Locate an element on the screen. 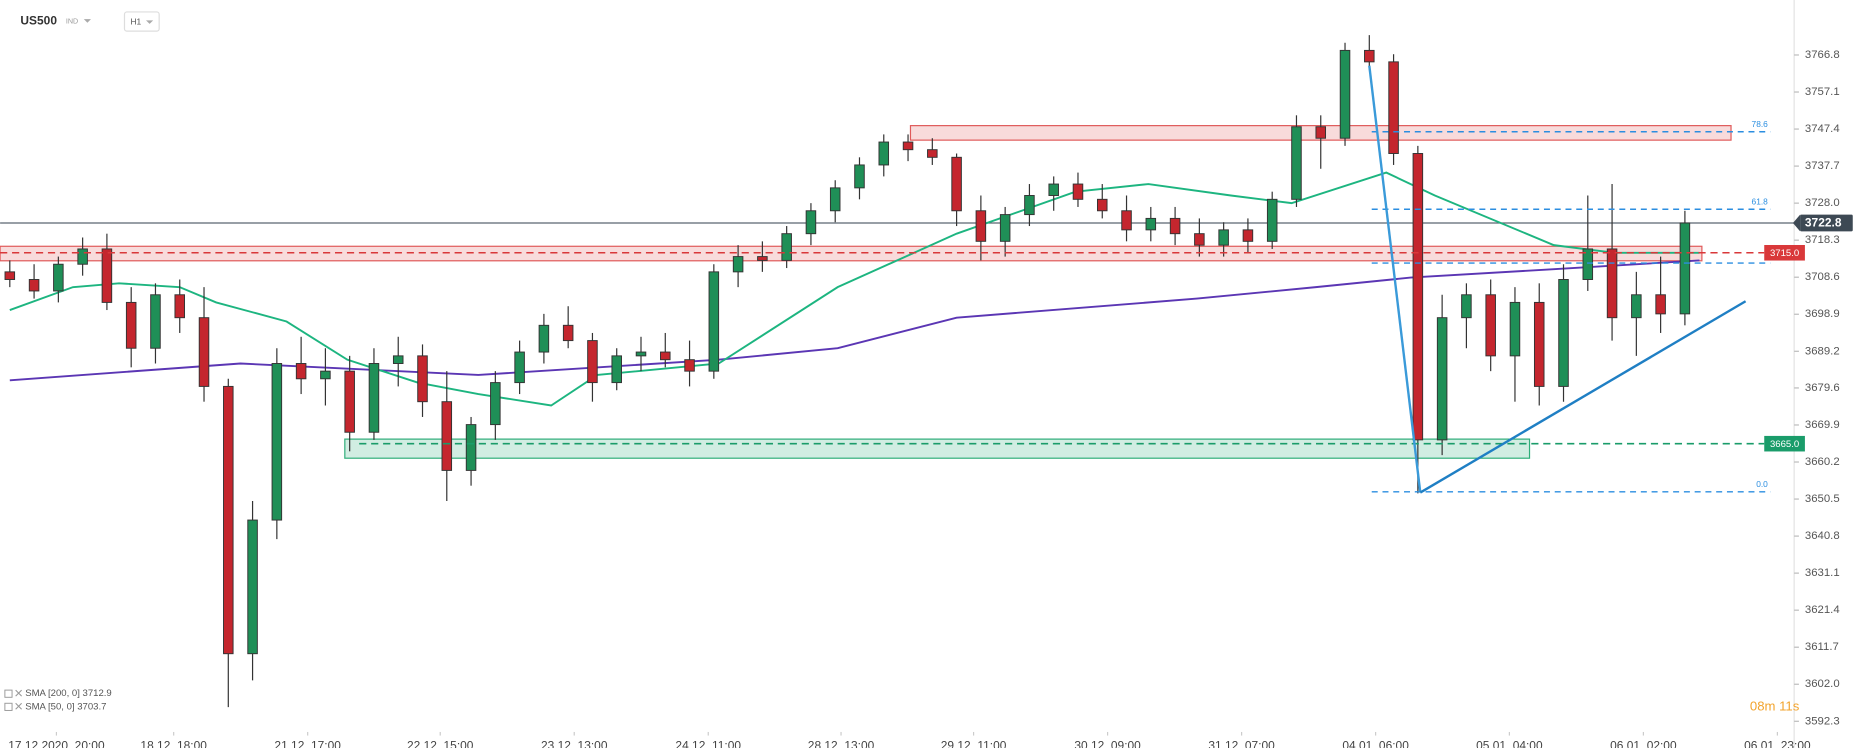  y-tick-label: 3631.1 is located at coordinates (1822, 573).